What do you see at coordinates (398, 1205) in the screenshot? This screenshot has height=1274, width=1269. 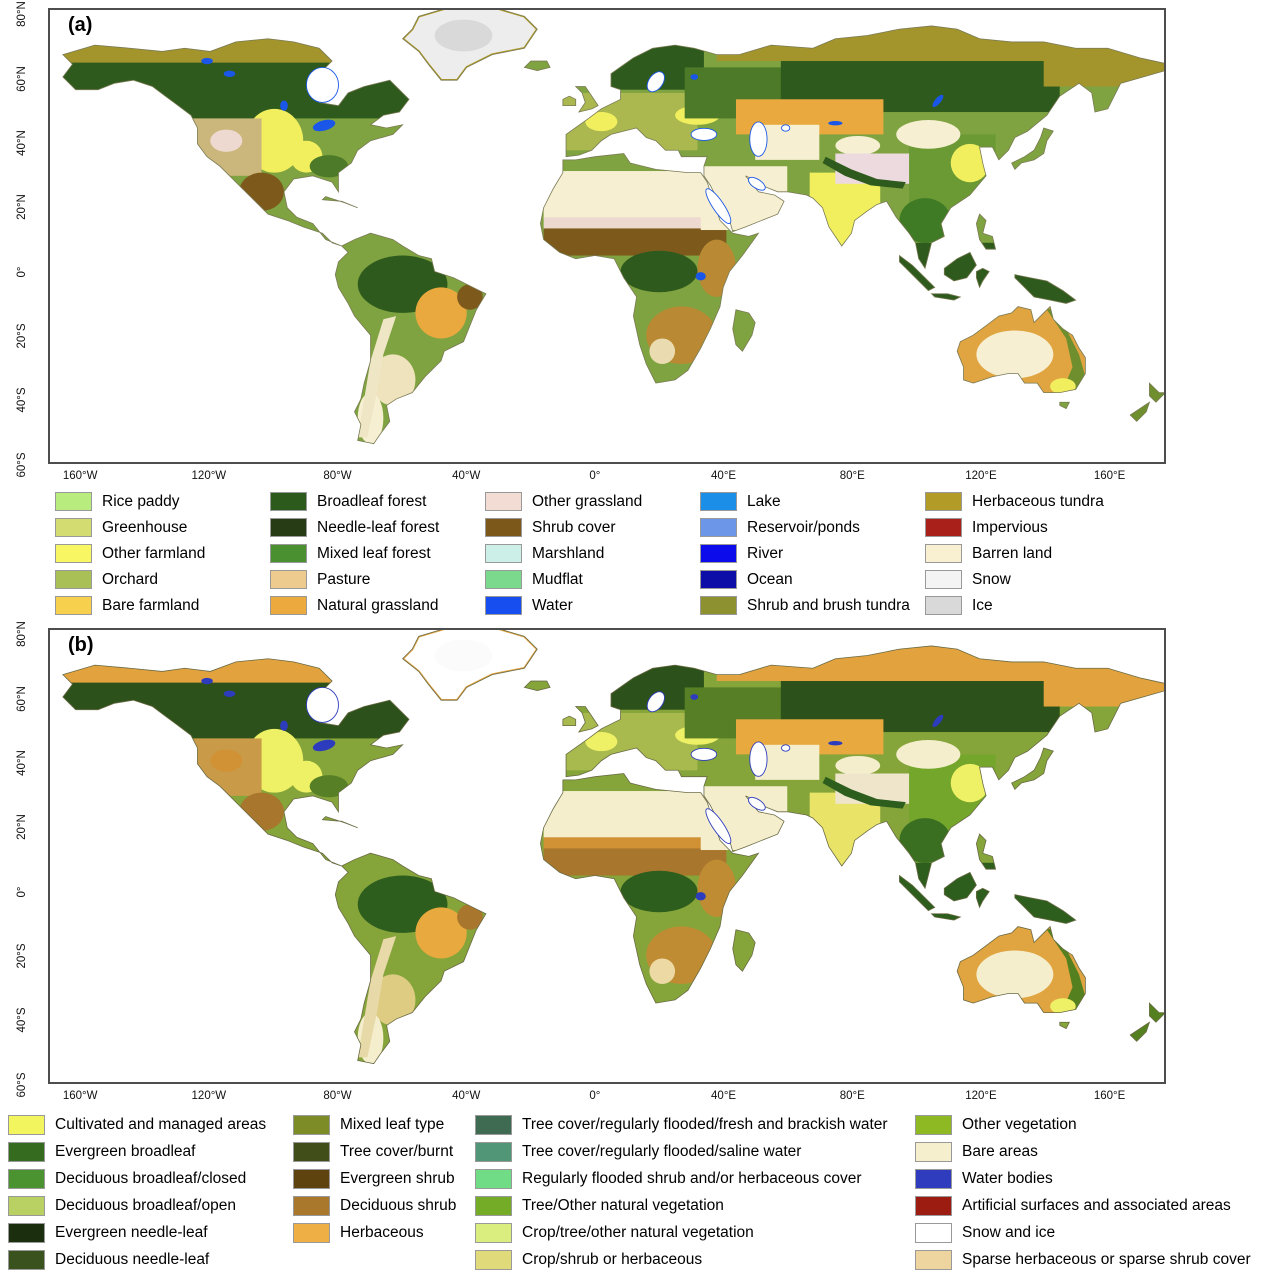 I see `legend-label: Deciduous shrub` at bounding box center [398, 1205].